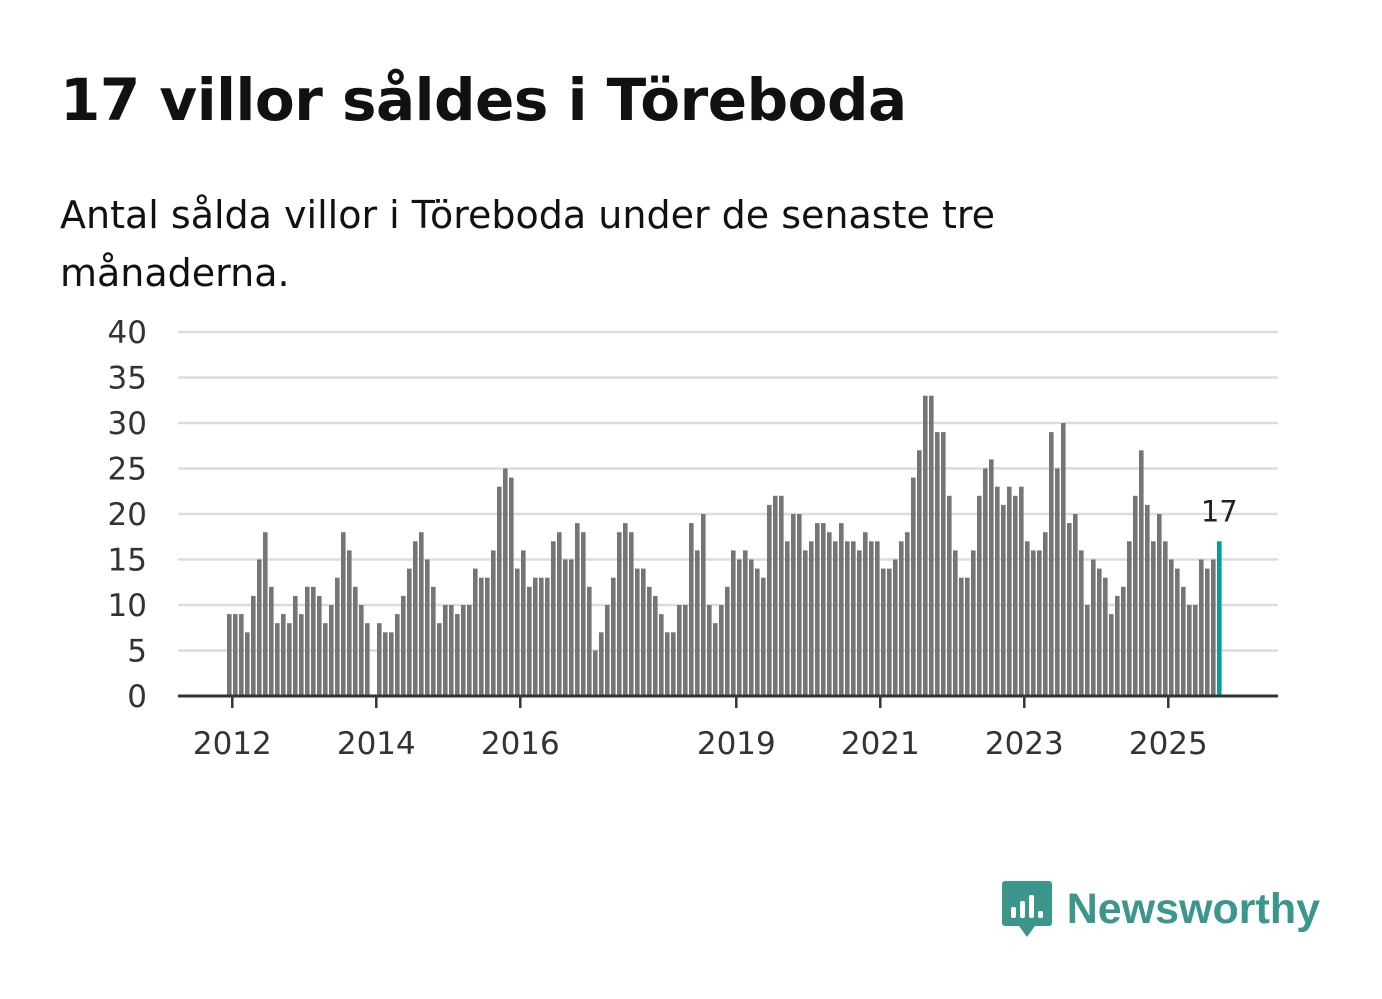 This screenshot has width=1382, height=999. What do you see at coordinates (127, 470) in the screenshot?
I see `y-tick-label: 25` at bounding box center [127, 470].